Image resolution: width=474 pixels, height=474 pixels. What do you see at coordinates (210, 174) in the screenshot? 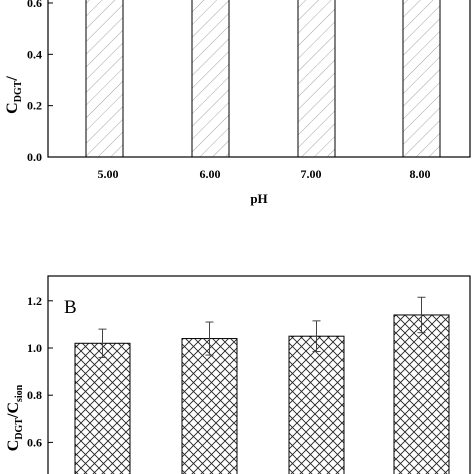
I see `x-tick-label: 6.00` at bounding box center [210, 174].